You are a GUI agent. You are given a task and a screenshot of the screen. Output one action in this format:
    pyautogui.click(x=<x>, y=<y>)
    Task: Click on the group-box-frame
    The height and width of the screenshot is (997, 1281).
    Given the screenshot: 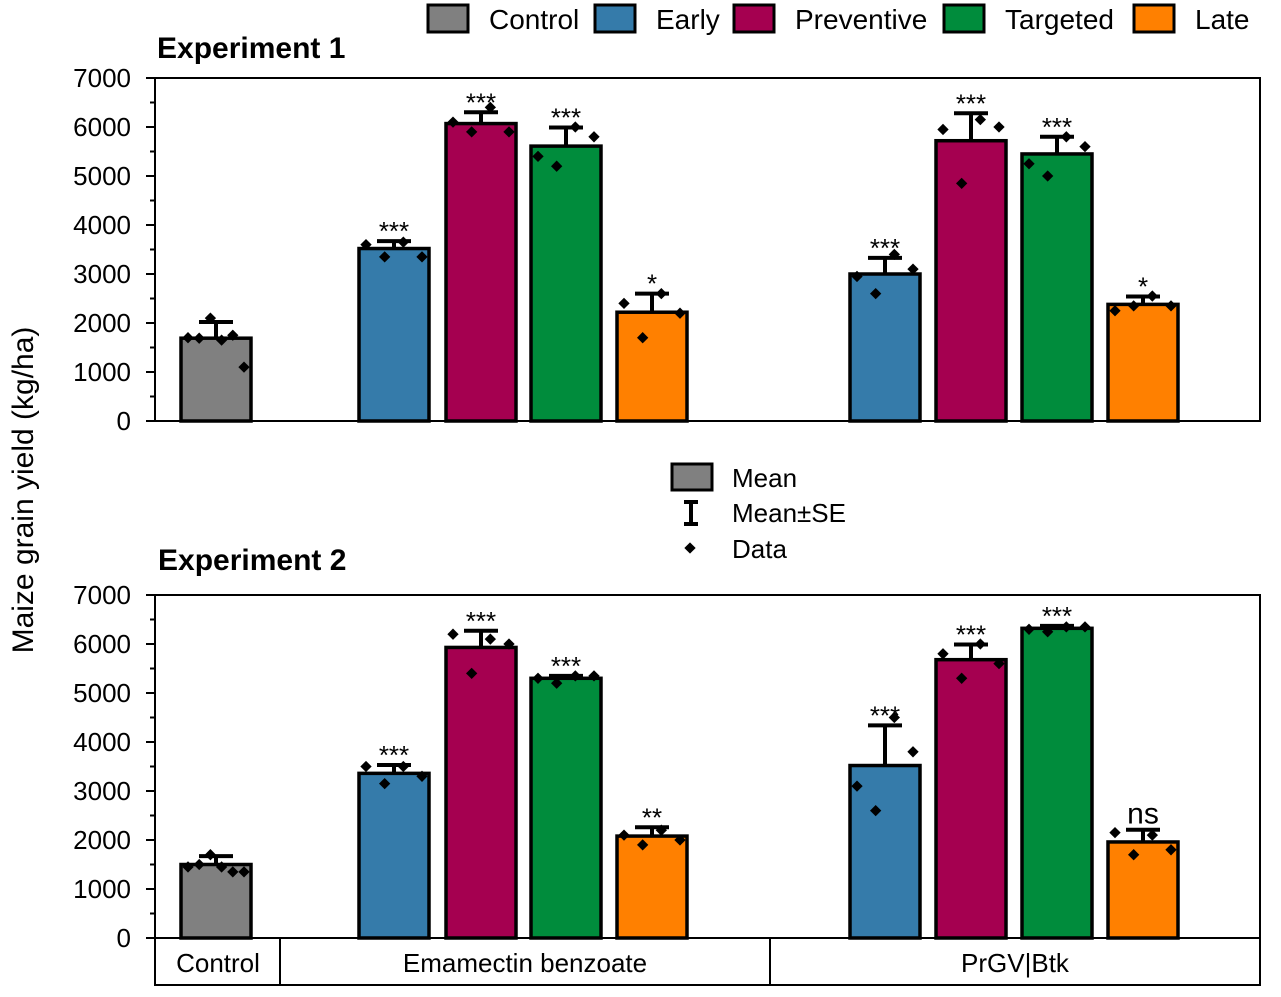 What is the action you would take?
    pyautogui.click(x=707, y=961)
    